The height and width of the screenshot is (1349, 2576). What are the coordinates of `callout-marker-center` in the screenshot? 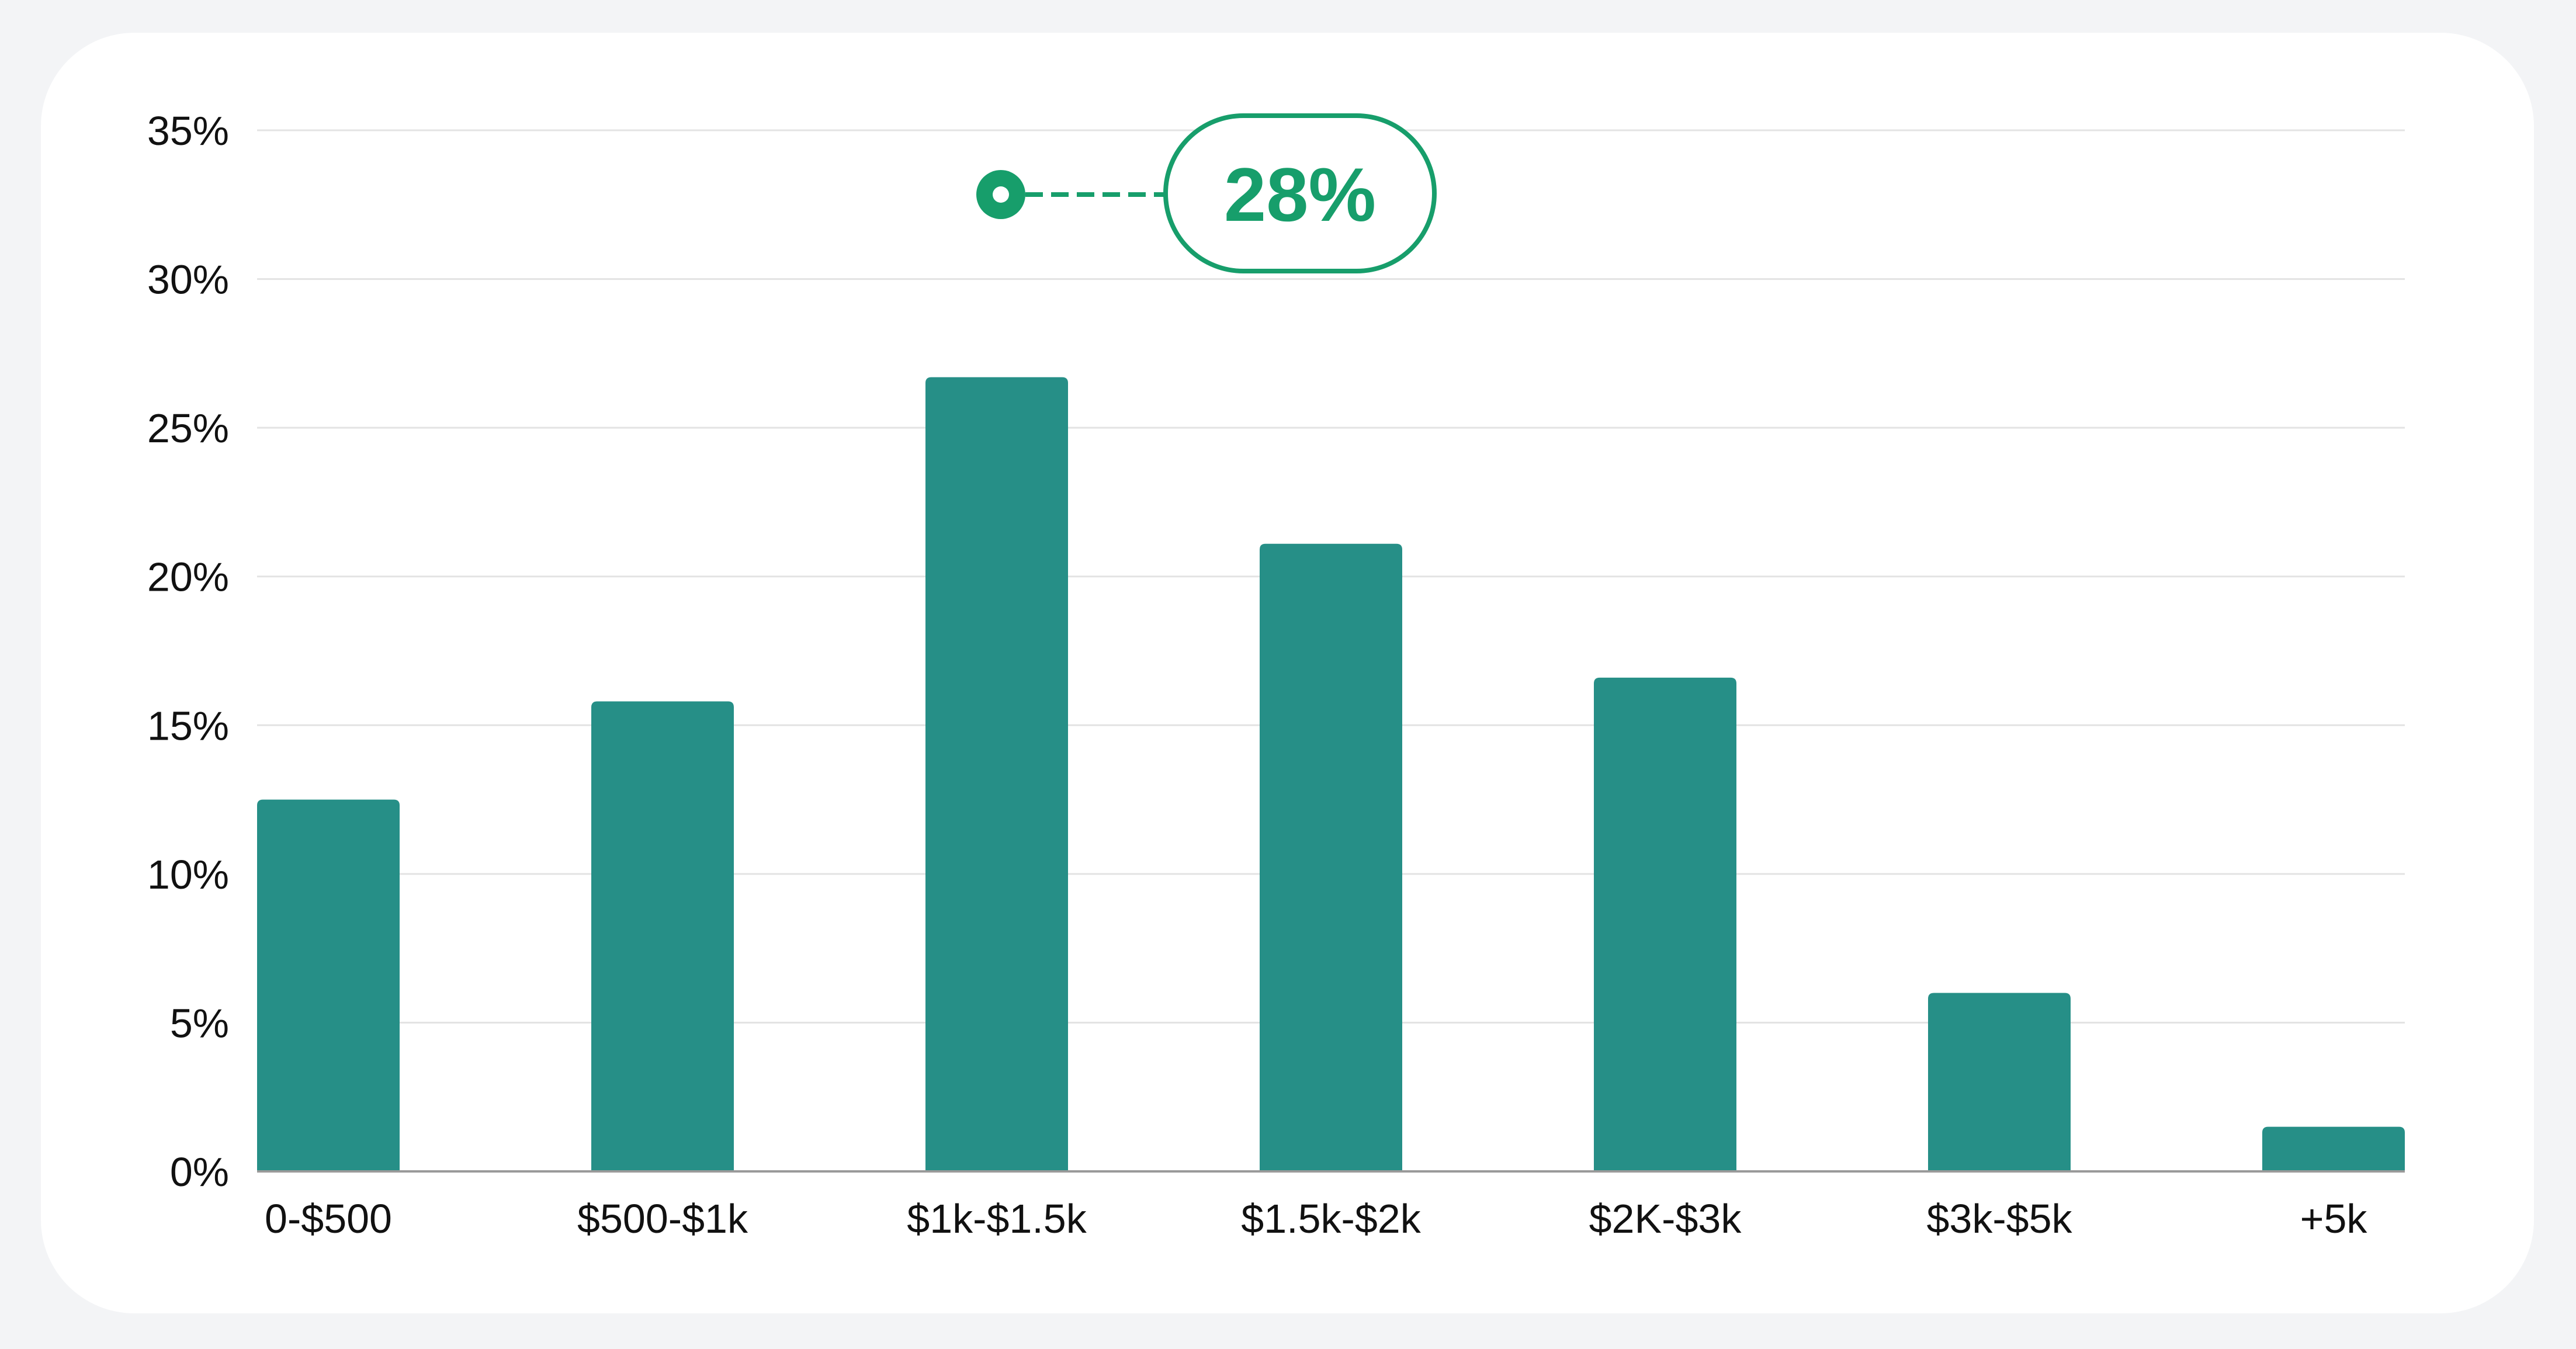 It's located at (1001, 194).